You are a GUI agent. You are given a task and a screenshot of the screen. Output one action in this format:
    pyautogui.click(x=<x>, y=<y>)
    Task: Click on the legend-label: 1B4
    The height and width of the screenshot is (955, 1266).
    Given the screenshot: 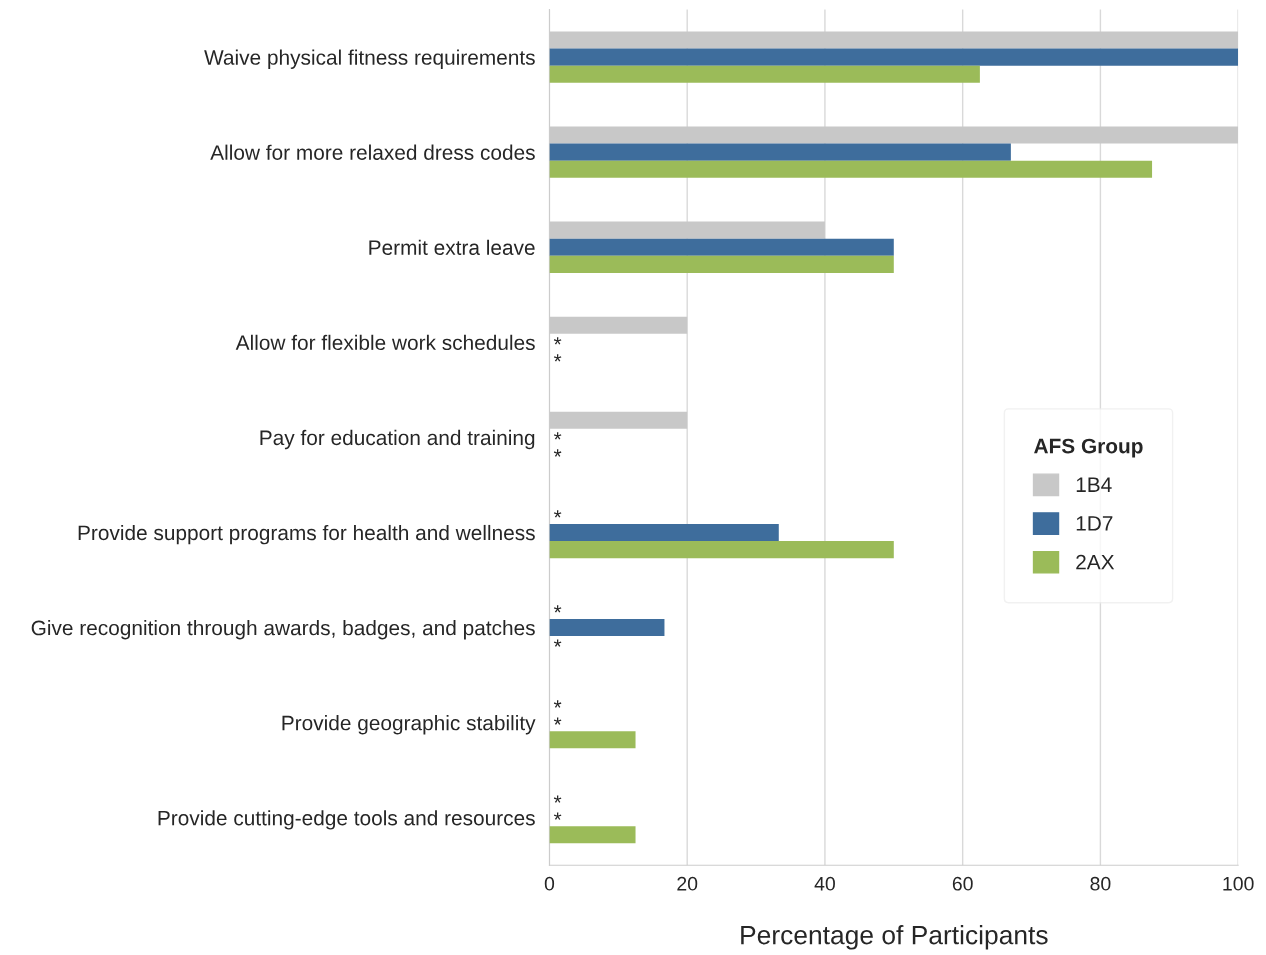 What is the action you would take?
    pyautogui.click(x=1094, y=484)
    